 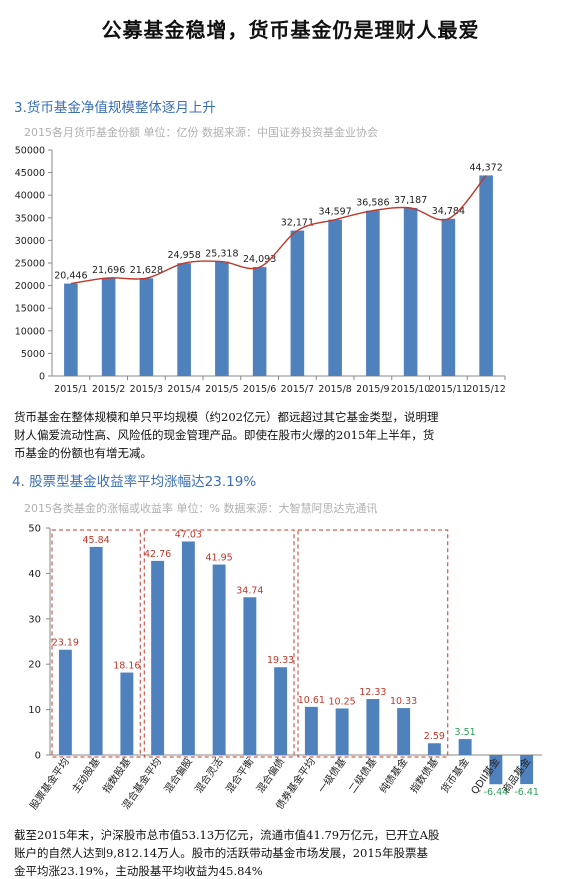 I want to click on data-label: 42.76, so click(x=157, y=554).